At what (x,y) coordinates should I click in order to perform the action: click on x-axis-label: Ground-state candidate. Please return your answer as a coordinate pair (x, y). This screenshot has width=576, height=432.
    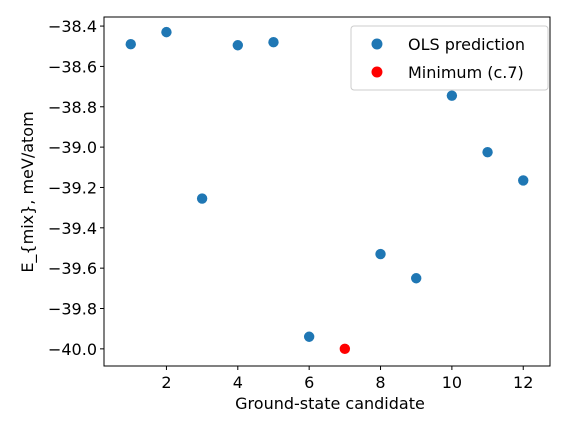
    Looking at the image, I should click on (330, 403).